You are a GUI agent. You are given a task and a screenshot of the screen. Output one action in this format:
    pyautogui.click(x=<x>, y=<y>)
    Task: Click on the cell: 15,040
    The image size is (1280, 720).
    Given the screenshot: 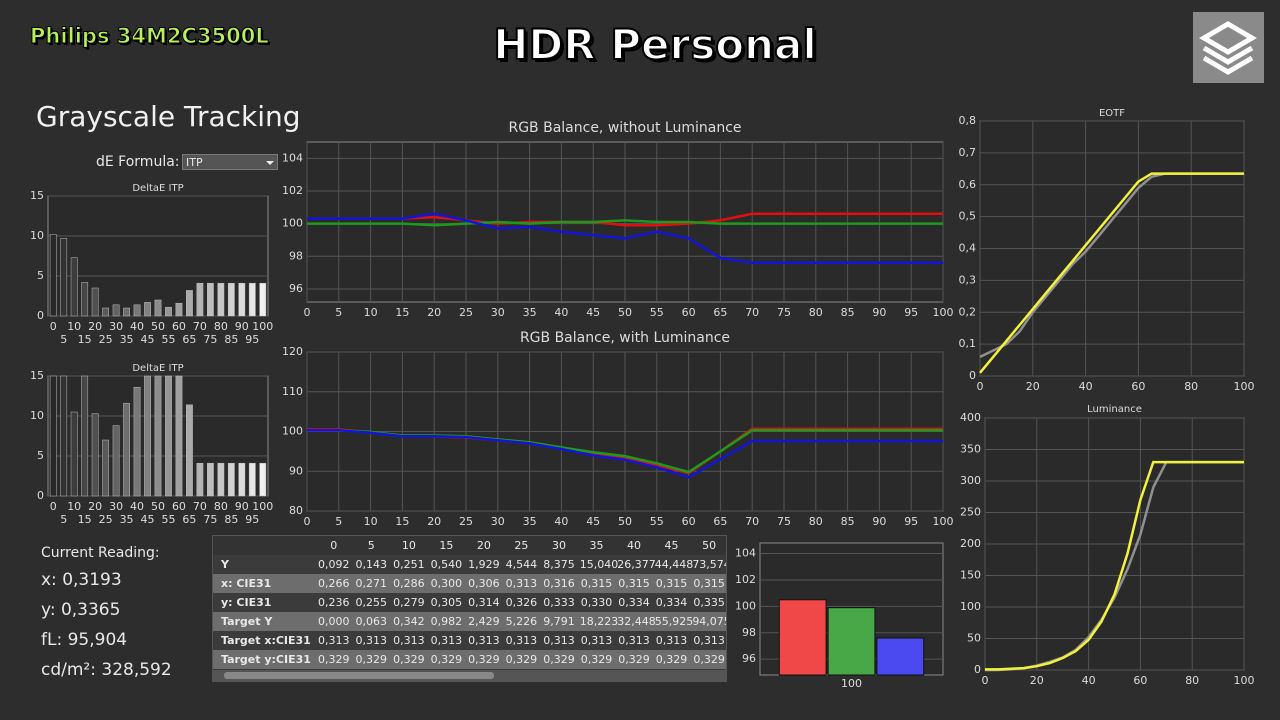 What is the action you would take?
    pyautogui.click(x=599, y=564)
    